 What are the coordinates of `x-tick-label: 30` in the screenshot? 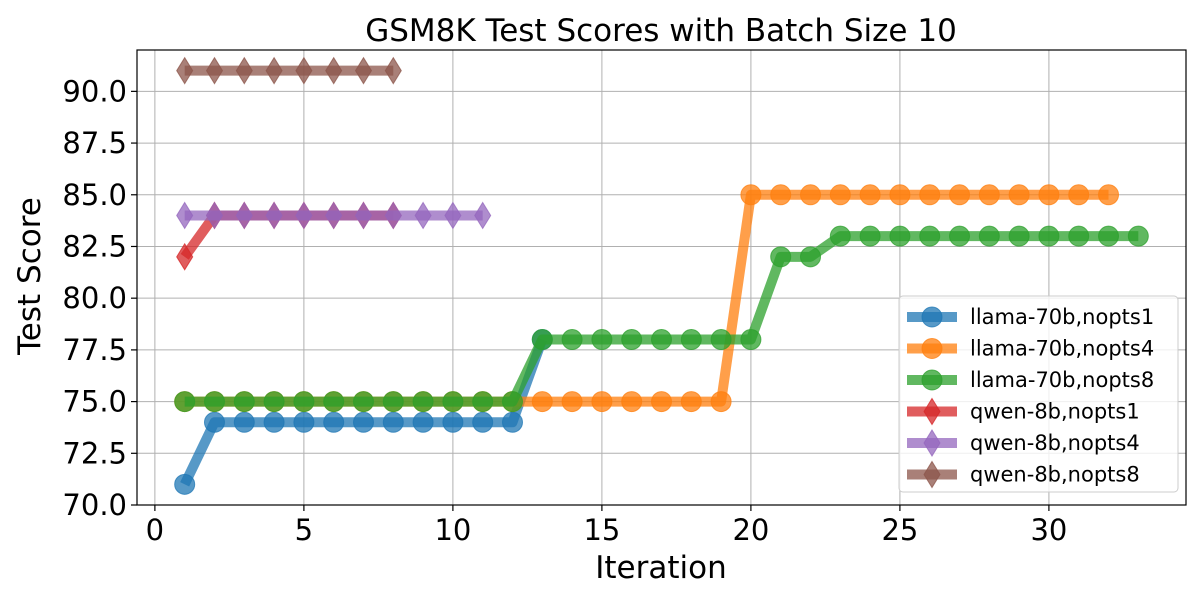 It's located at (1048, 530).